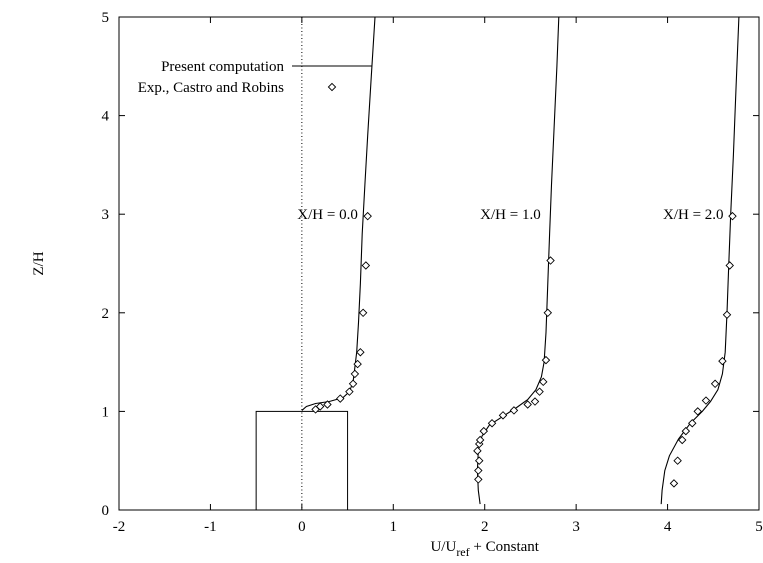 Image resolution: width=763 pixels, height=563 pixels. What do you see at coordinates (510, 215) in the screenshot?
I see `profile-annotation: X/H = 1.0` at bounding box center [510, 215].